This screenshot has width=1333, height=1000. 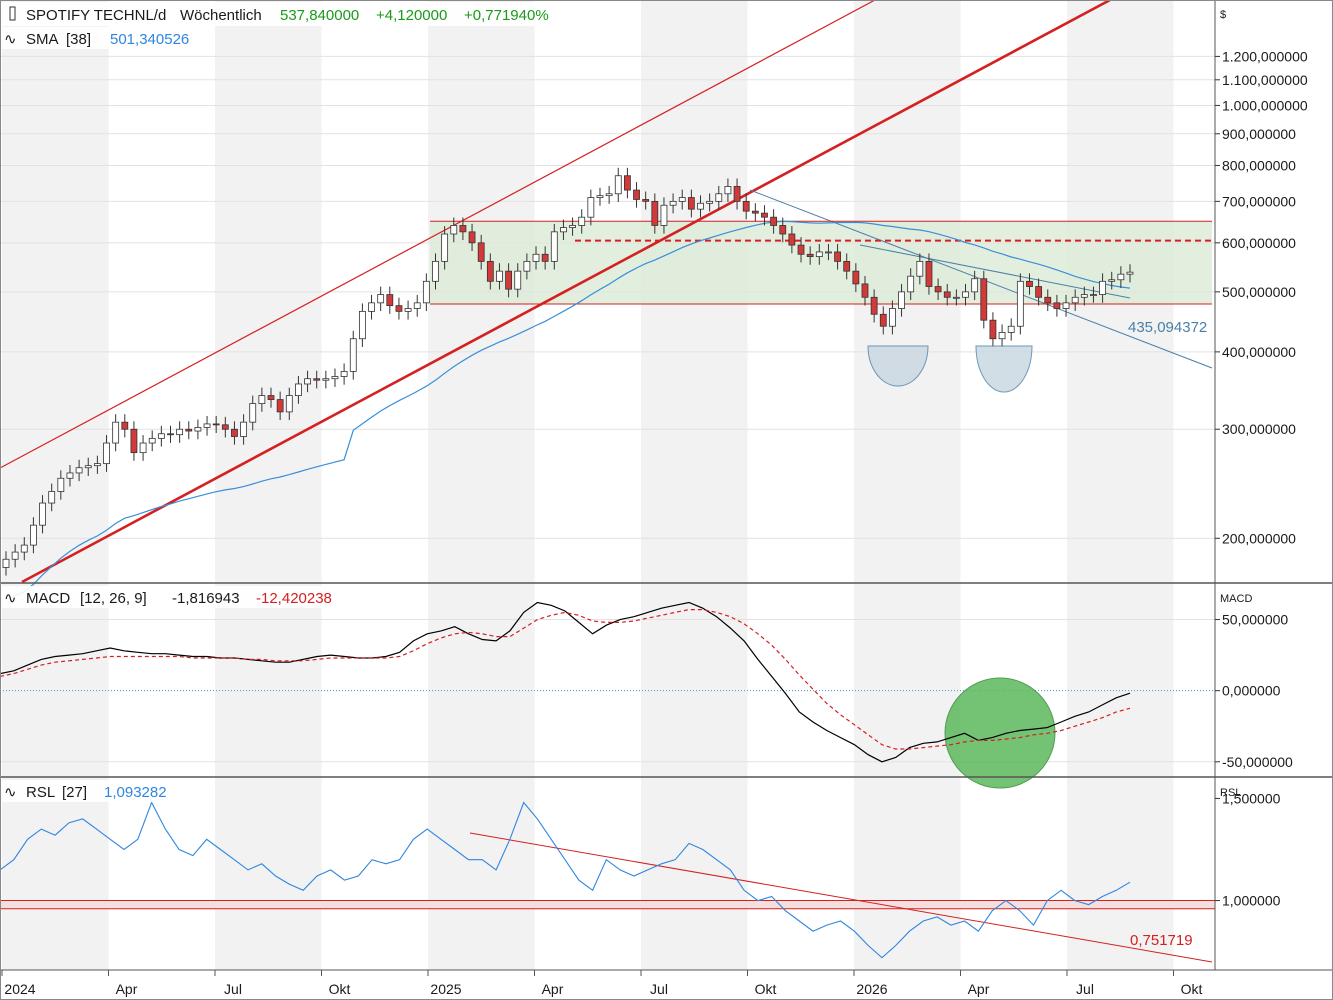 I want to click on price-tick-label: 300,000000, so click(x=1259, y=429).